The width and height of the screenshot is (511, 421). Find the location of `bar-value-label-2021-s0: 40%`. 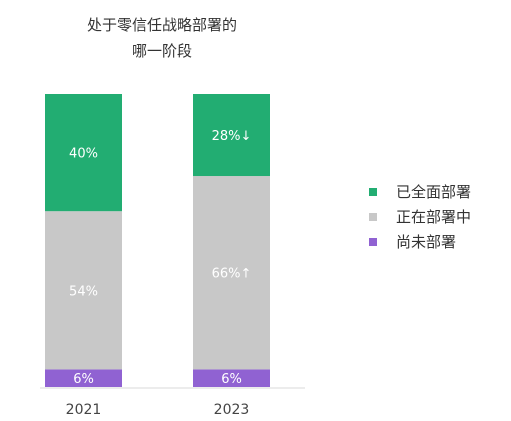

bar-value-label-2021-s0: 40% is located at coordinates (83, 154).